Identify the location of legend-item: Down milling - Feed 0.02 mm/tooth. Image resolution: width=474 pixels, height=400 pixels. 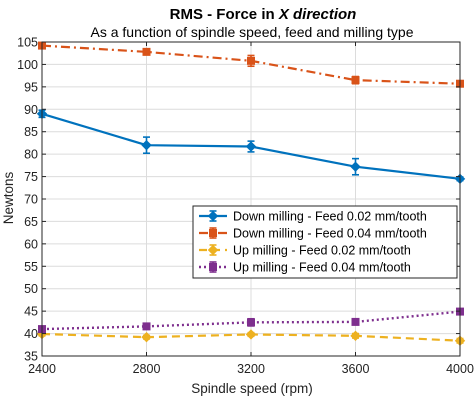
(313, 217).